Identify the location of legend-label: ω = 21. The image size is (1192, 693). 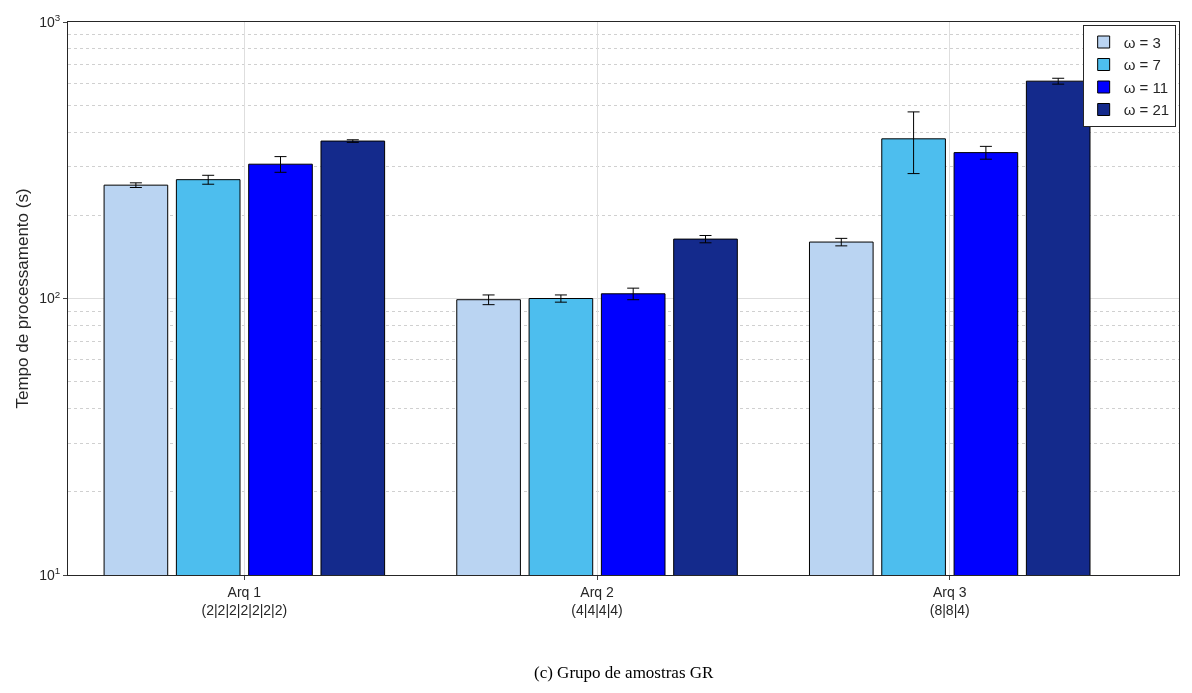
(1146, 110).